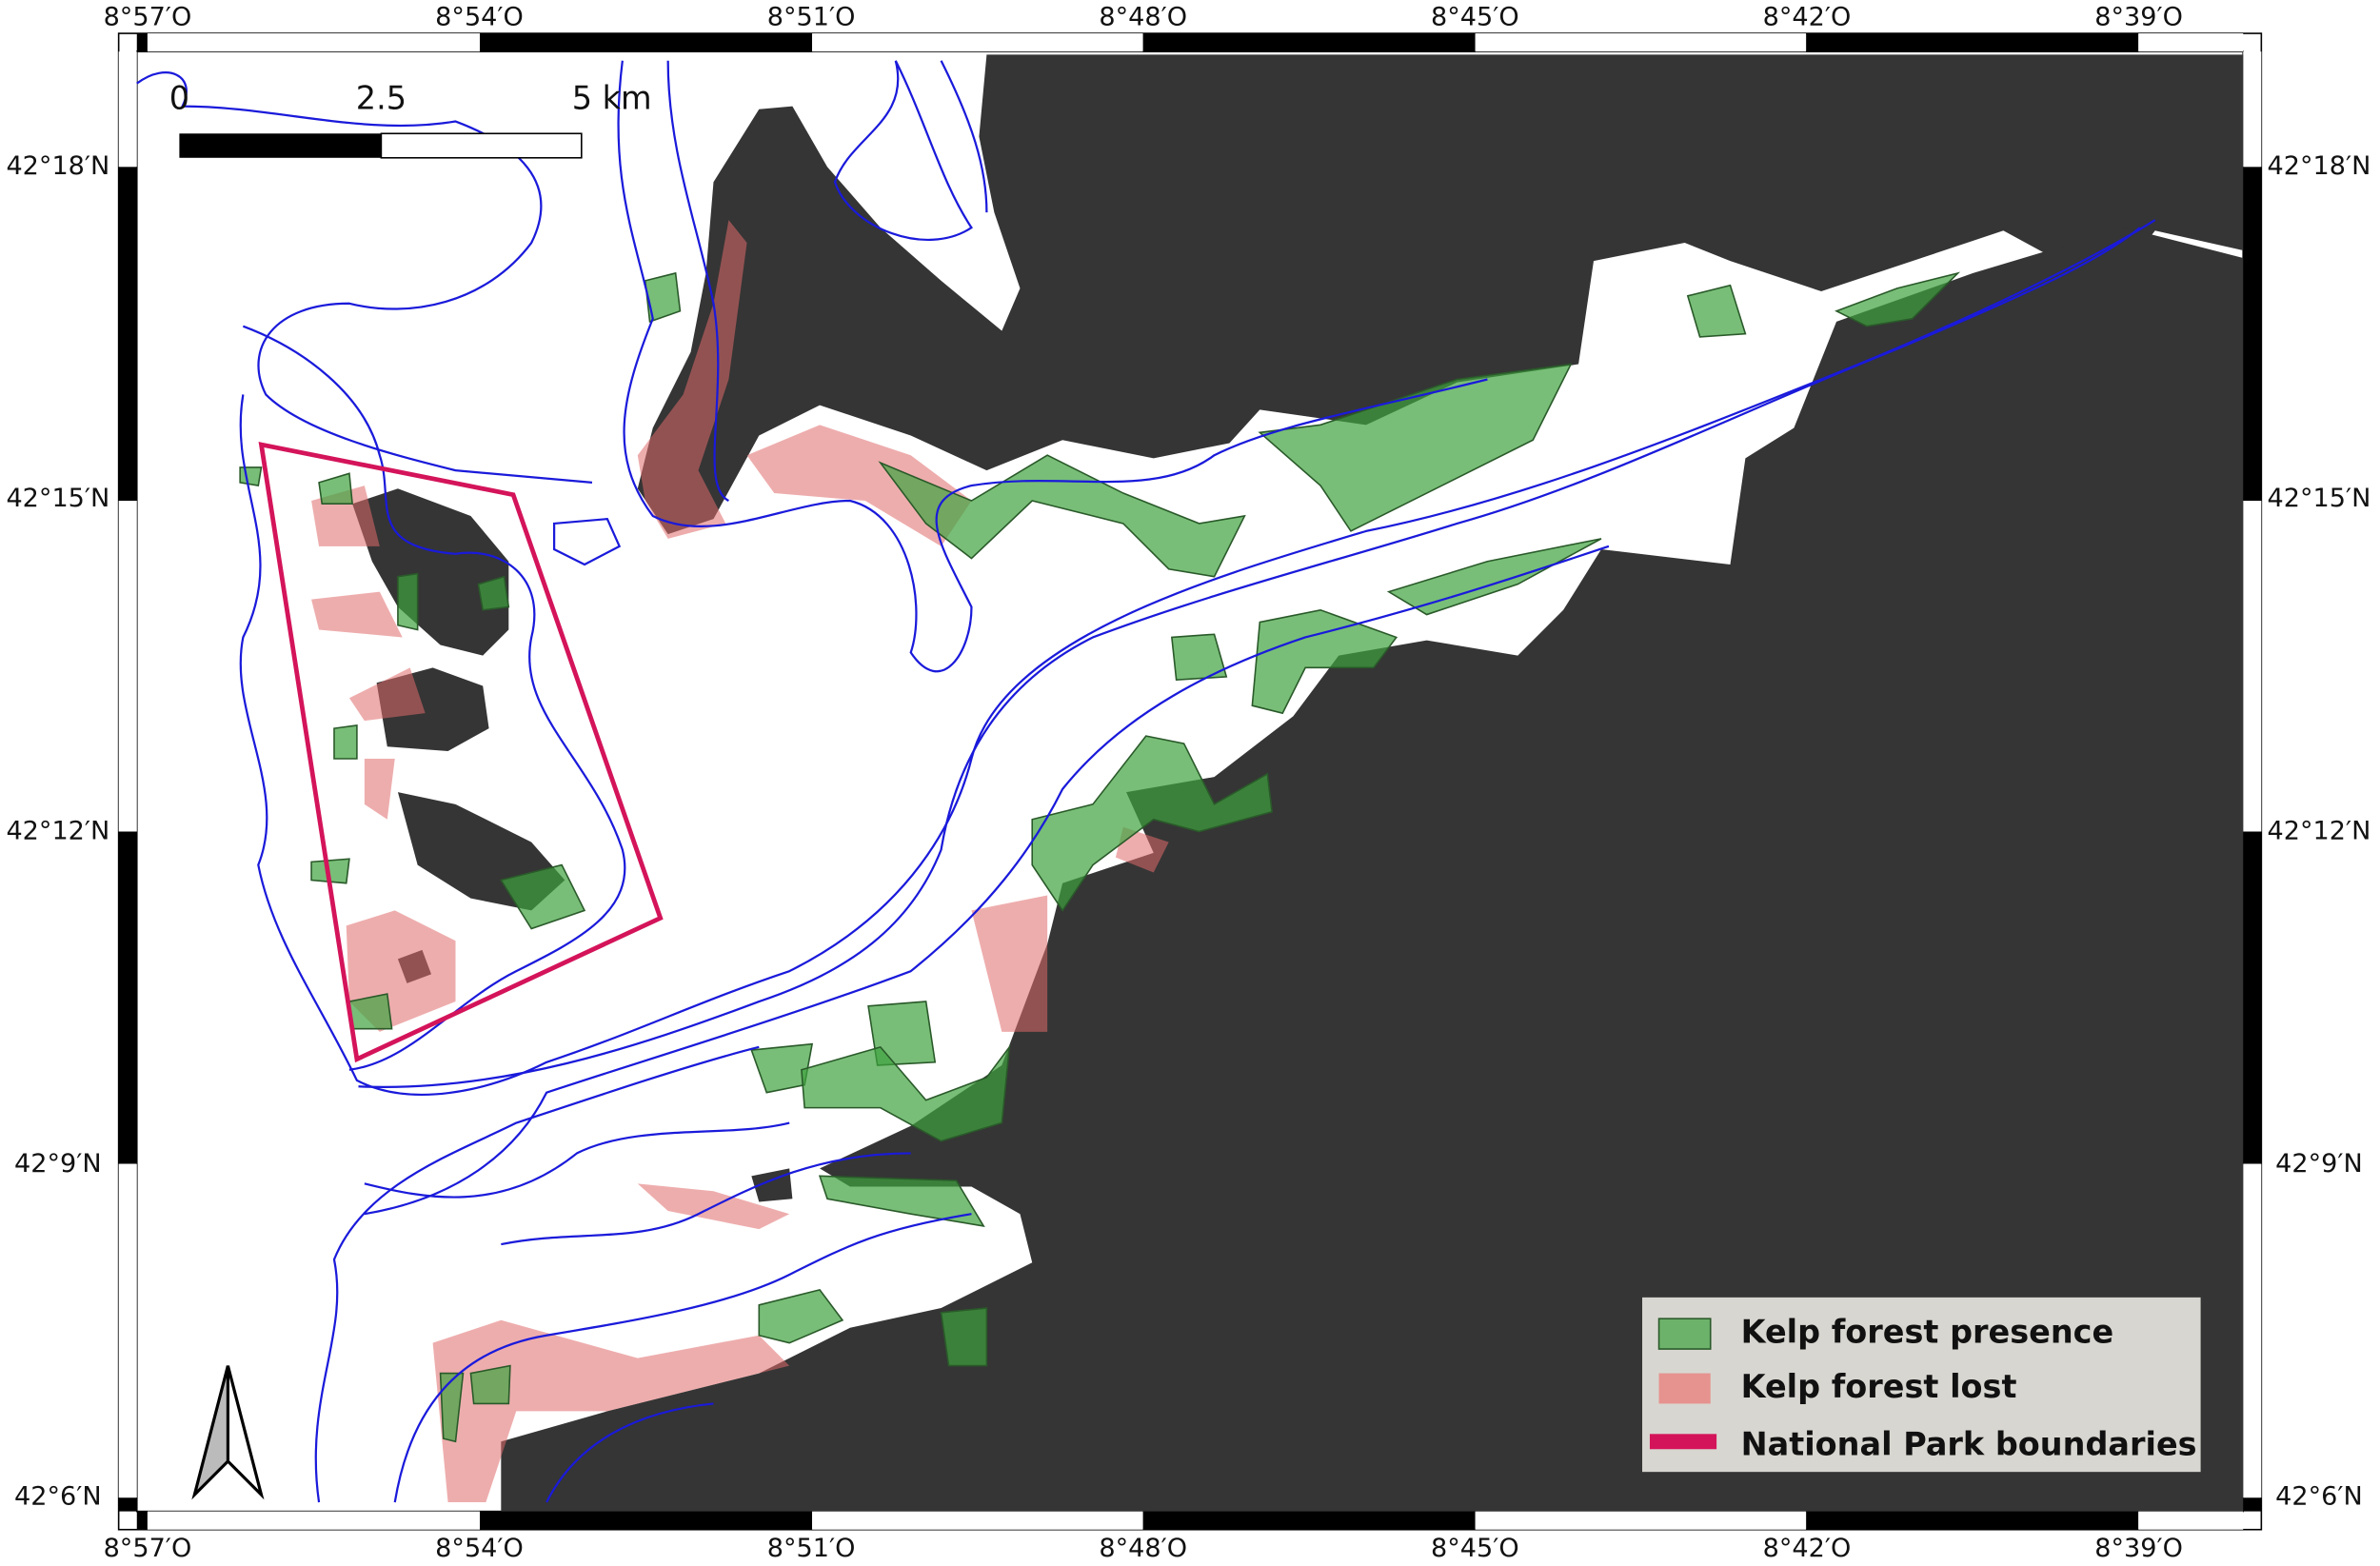 The width and height of the screenshot is (2380, 1566). What do you see at coordinates (612, 99) in the screenshot?
I see `scale-label: 5 km` at bounding box center [612, 99].